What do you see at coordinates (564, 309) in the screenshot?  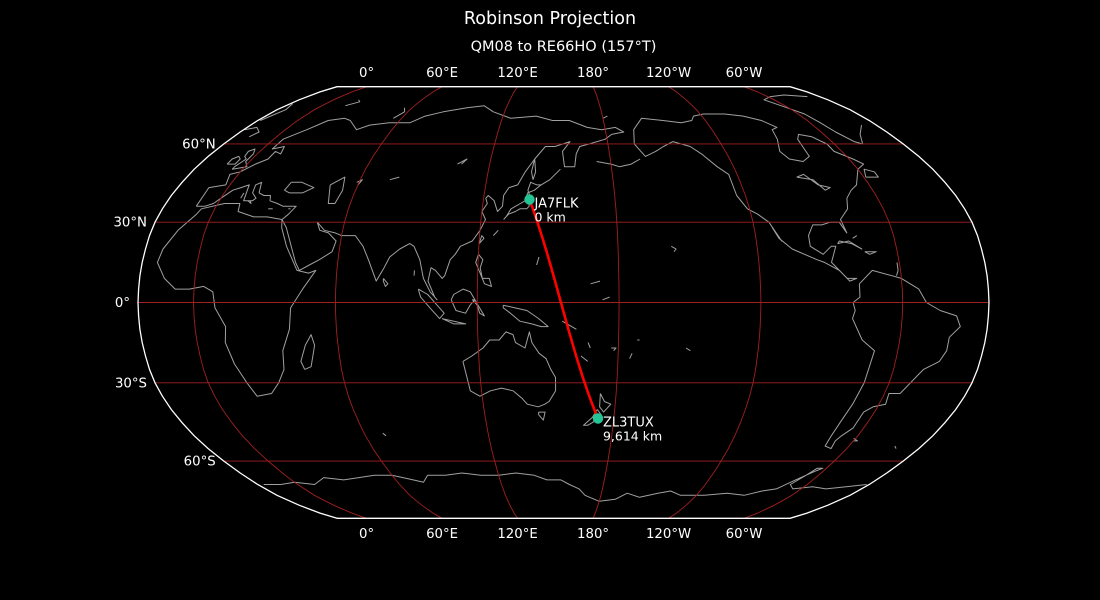 I see `great-circle-path` at bounding box center [564, 309].